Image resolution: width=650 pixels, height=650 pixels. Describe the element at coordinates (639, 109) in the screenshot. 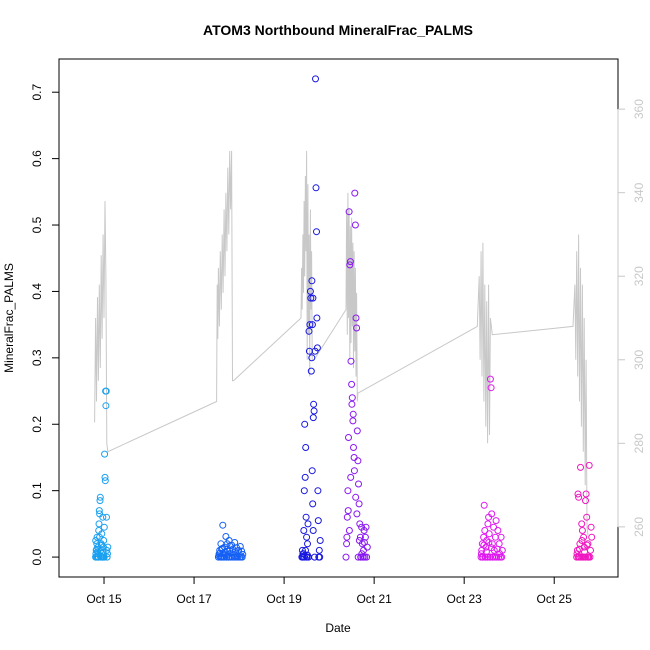

I see `y2-tick-label: 360` at that location.